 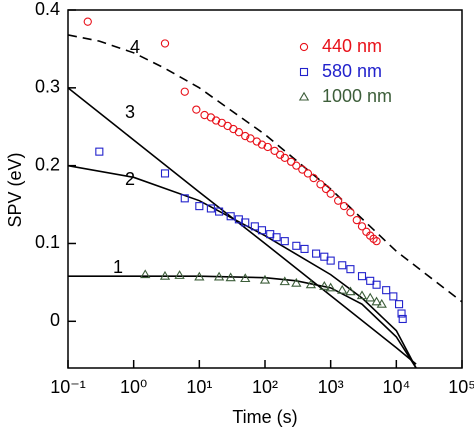 I want to click on x-tick-label: 10⁵, so click(x=461, y=387).